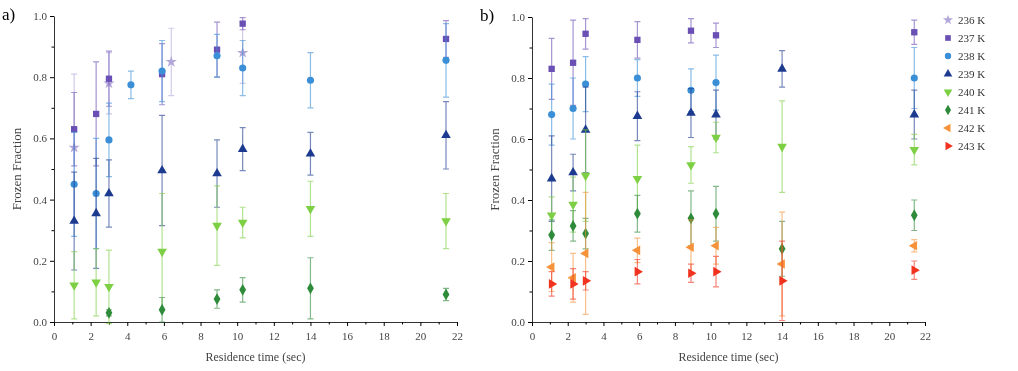 This screenshot has height=371, width=1018. I want to click on chart-title: b), so click(487, 15).